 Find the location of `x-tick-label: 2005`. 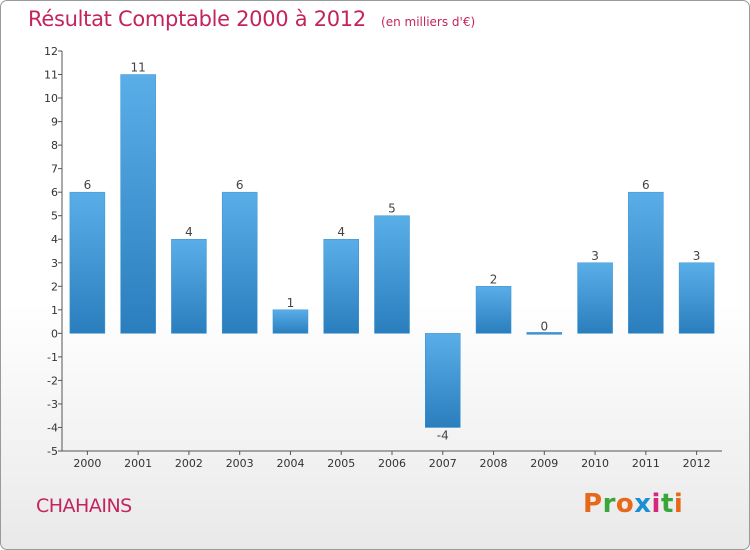

x-tick-label: 2005 is located at coordinates (341, 463).